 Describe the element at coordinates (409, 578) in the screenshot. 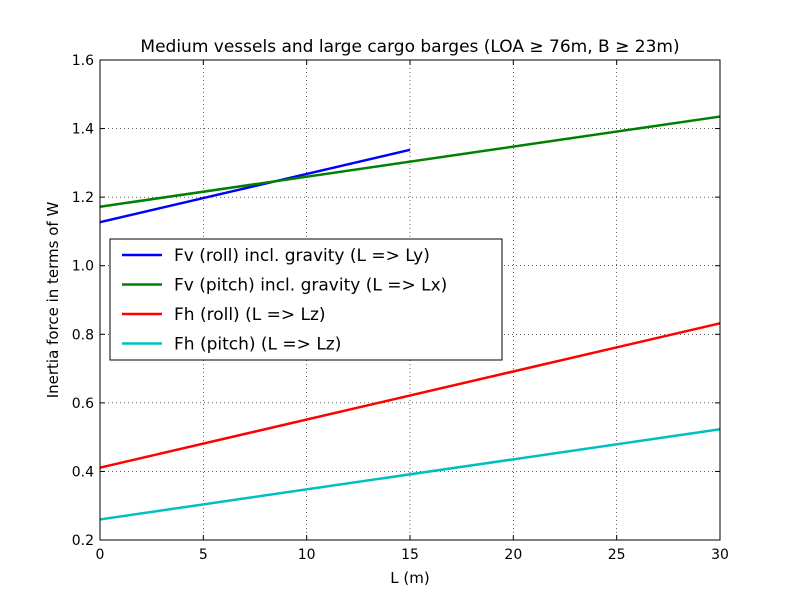

I see `x-axis-label: L (m)` at that location.